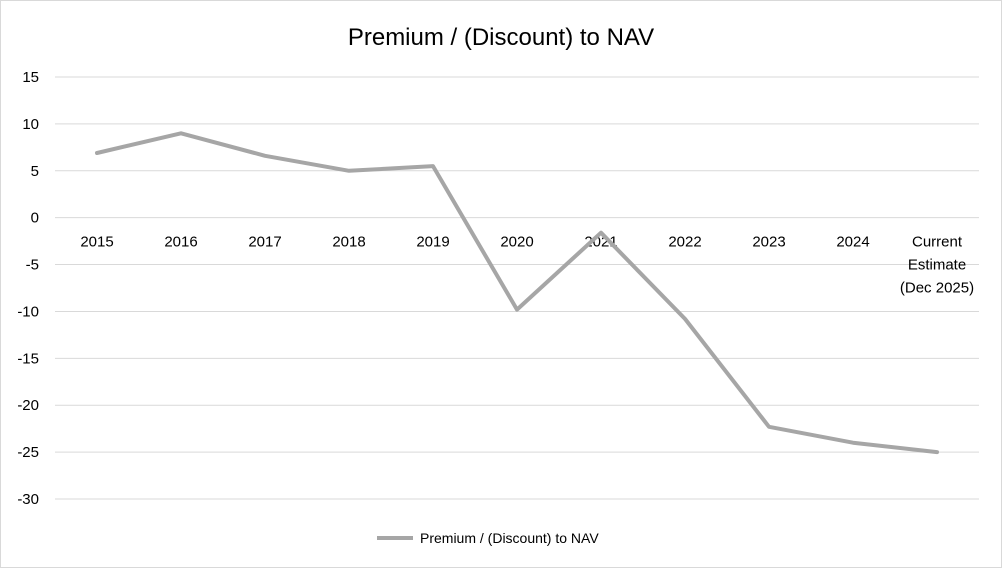 The height and width of the screenshot is (568, 1002). What do you see at coordinates (35, 218) in the screenshot?
I see `y-tick-label: 0` at bounding box center [35, 218].